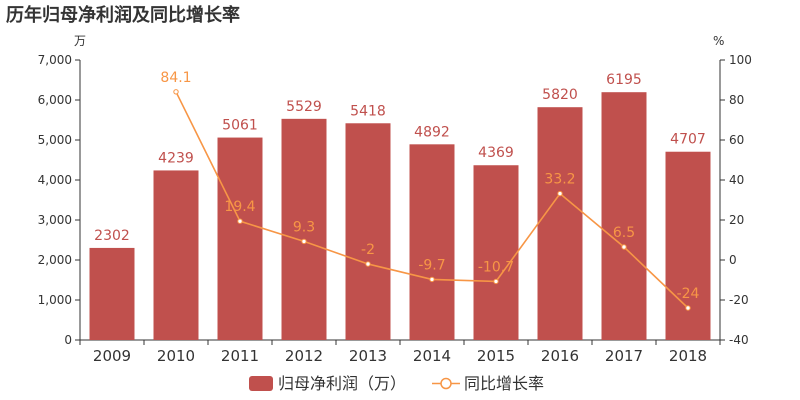  I want to click on right-tick-label: 40, so click(736, 180).